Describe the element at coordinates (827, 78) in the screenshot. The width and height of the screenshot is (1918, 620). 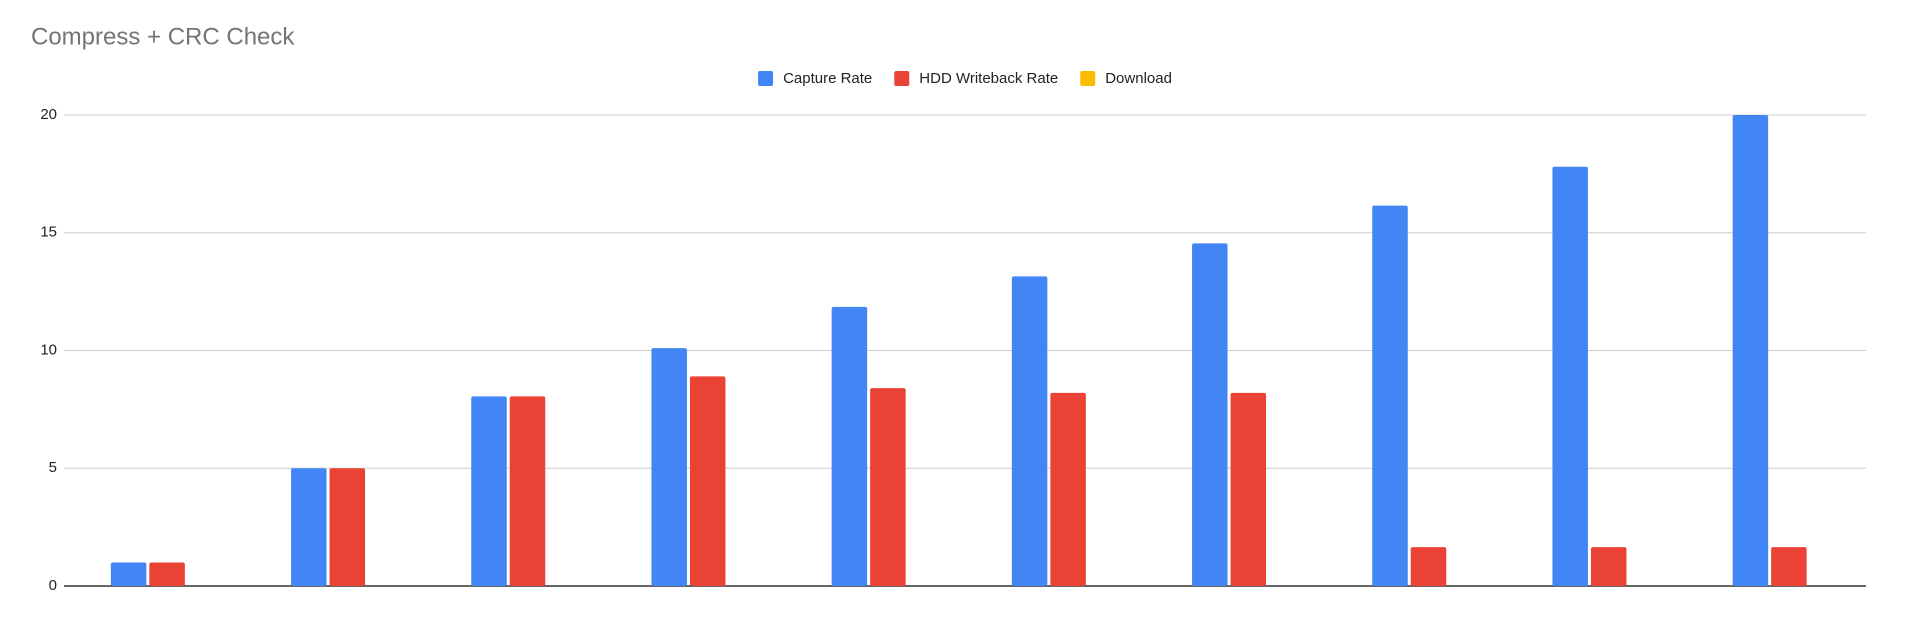
I see `legend-label: Capture Rate` at that location.